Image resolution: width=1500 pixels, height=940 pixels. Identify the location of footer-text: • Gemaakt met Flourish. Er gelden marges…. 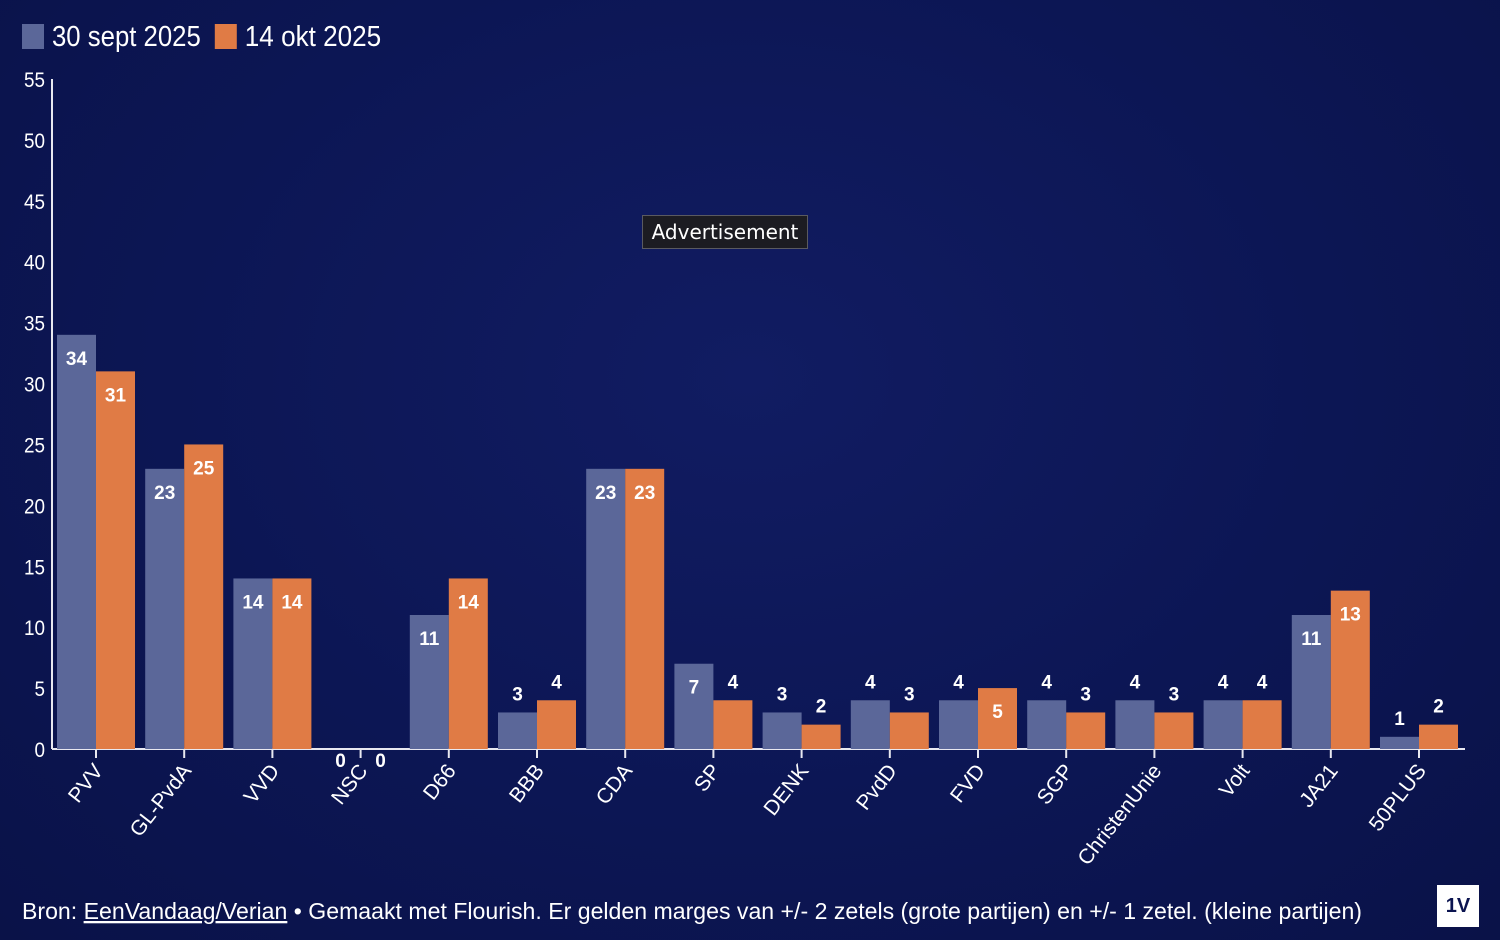
(824, 911).